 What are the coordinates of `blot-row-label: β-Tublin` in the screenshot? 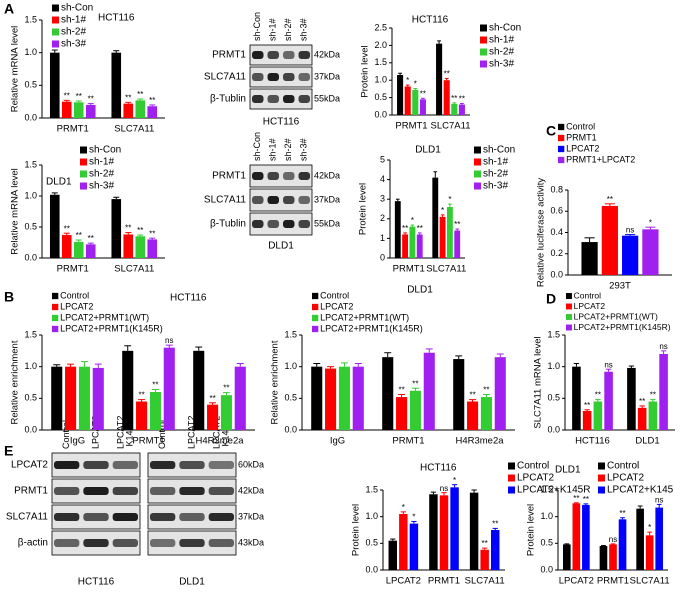 It's located at (228, 224).